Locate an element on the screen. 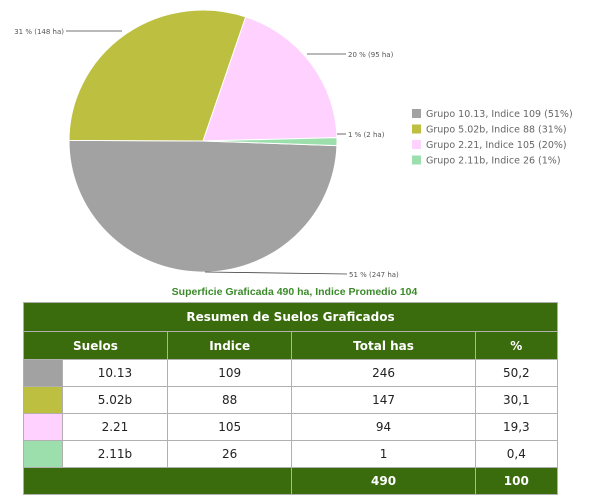  slice-label: 1 % (2 ha) is located at coordinates (366, 135).